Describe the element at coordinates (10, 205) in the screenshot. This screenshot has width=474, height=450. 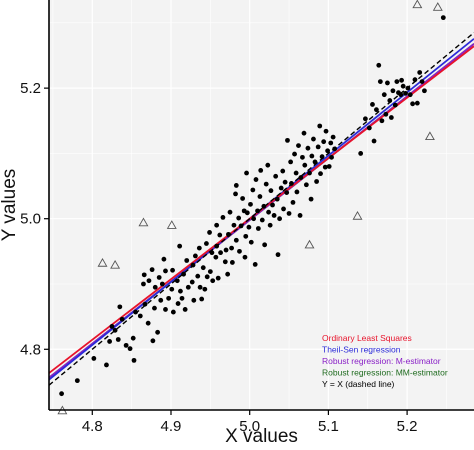
I see `y-axis-label: Y values` at that location.